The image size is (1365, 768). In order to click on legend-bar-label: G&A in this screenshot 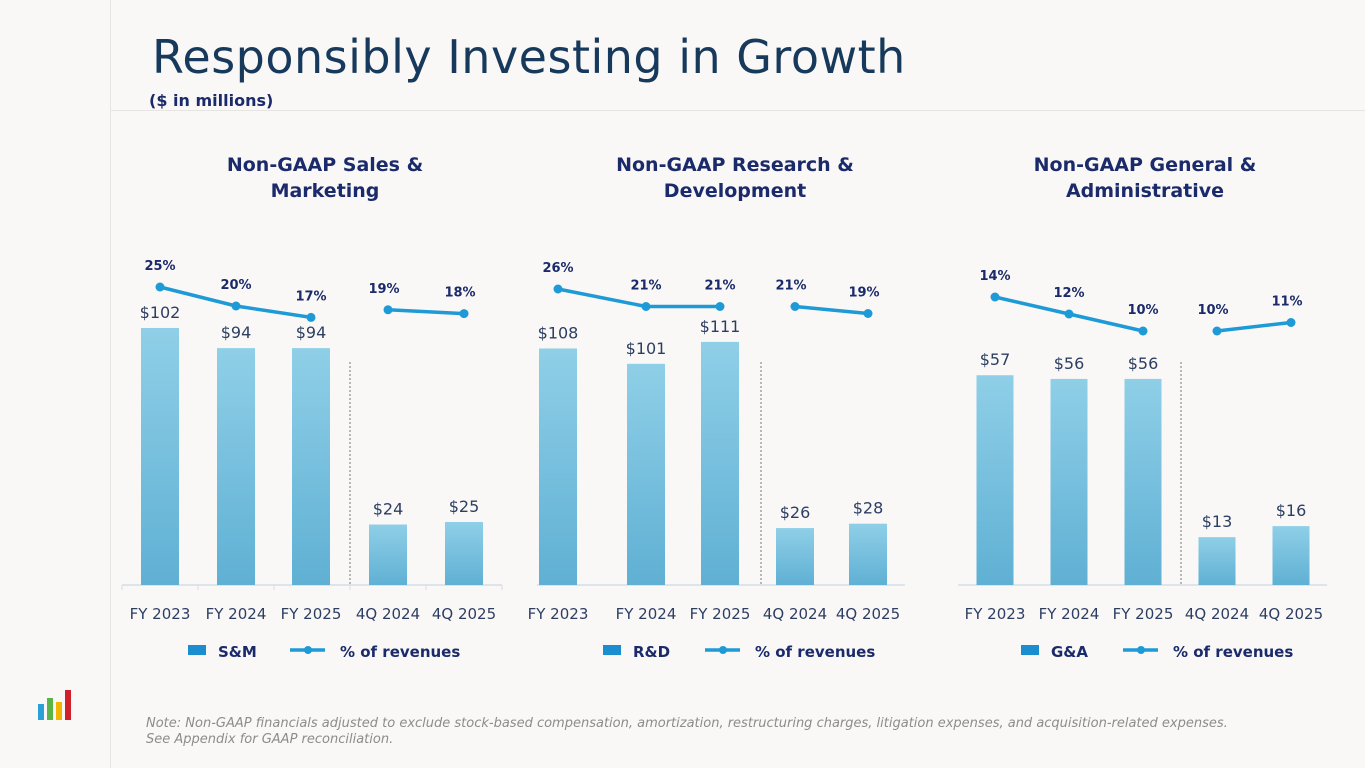, I will do `click(1069, 652)`.